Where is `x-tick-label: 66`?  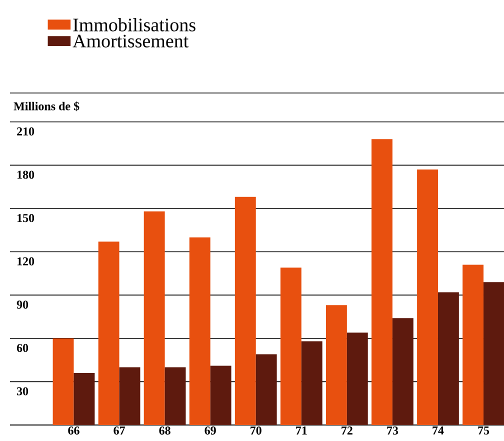 x-tick-label: 66 is located at coordinates (74, 430).